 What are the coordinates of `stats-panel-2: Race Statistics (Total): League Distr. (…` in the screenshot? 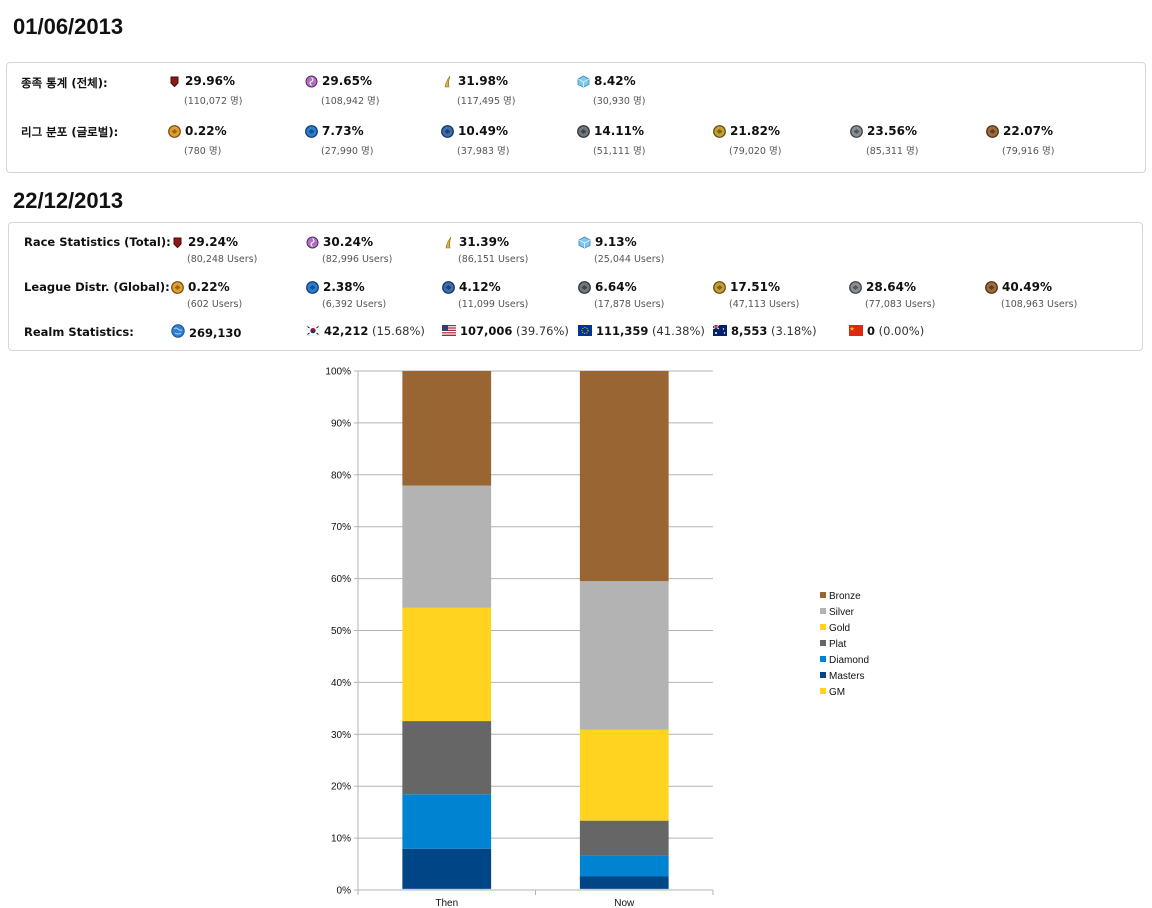 It's located at (575, 286).